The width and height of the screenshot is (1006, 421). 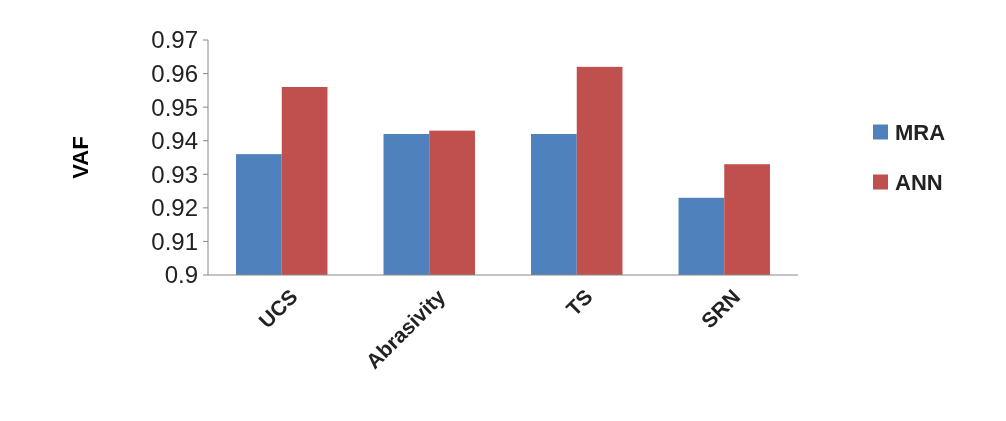 I want to click on y-tick-label: 0.93, so click(x=174, y=174).